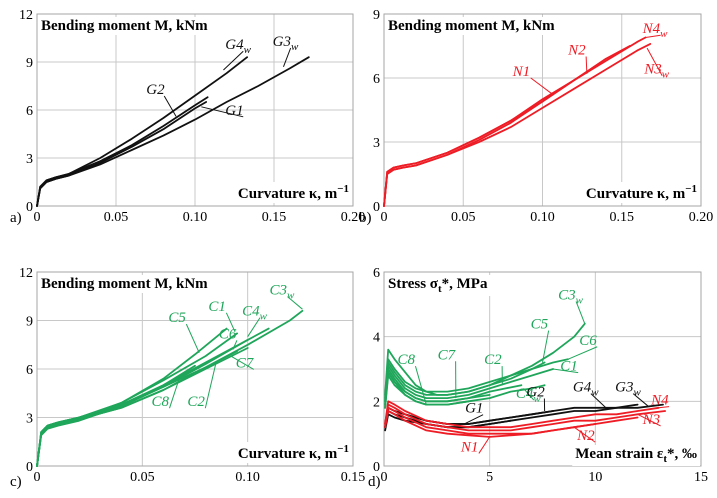 Image resolution: width=717 pixels, height=498 pixels. Describe the element at coordinates (453, 387) in the screenshot. I see `series-line-c2` at that location.